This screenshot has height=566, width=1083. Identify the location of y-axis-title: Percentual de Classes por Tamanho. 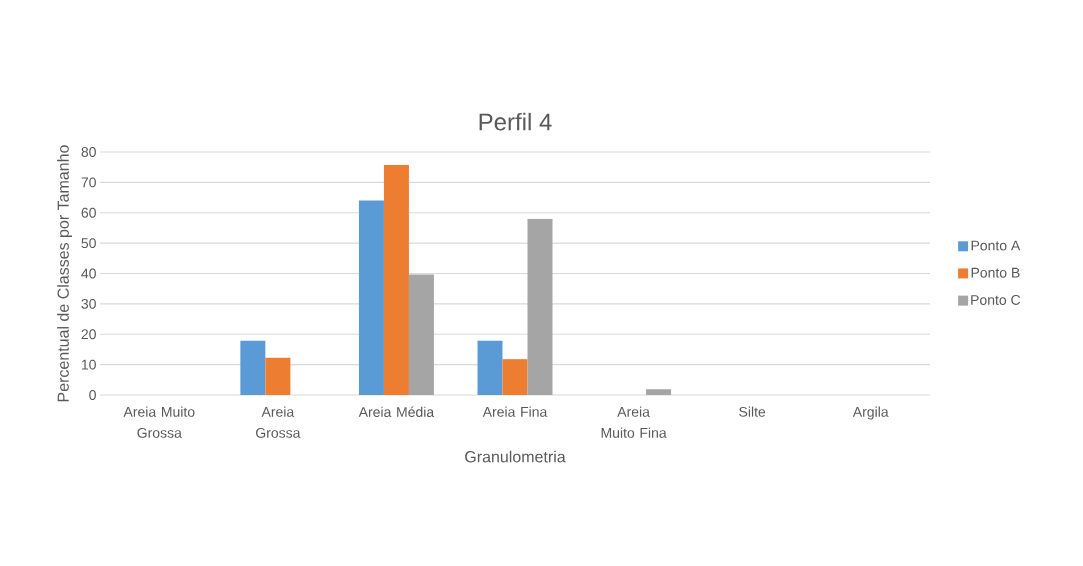
(65, 273).